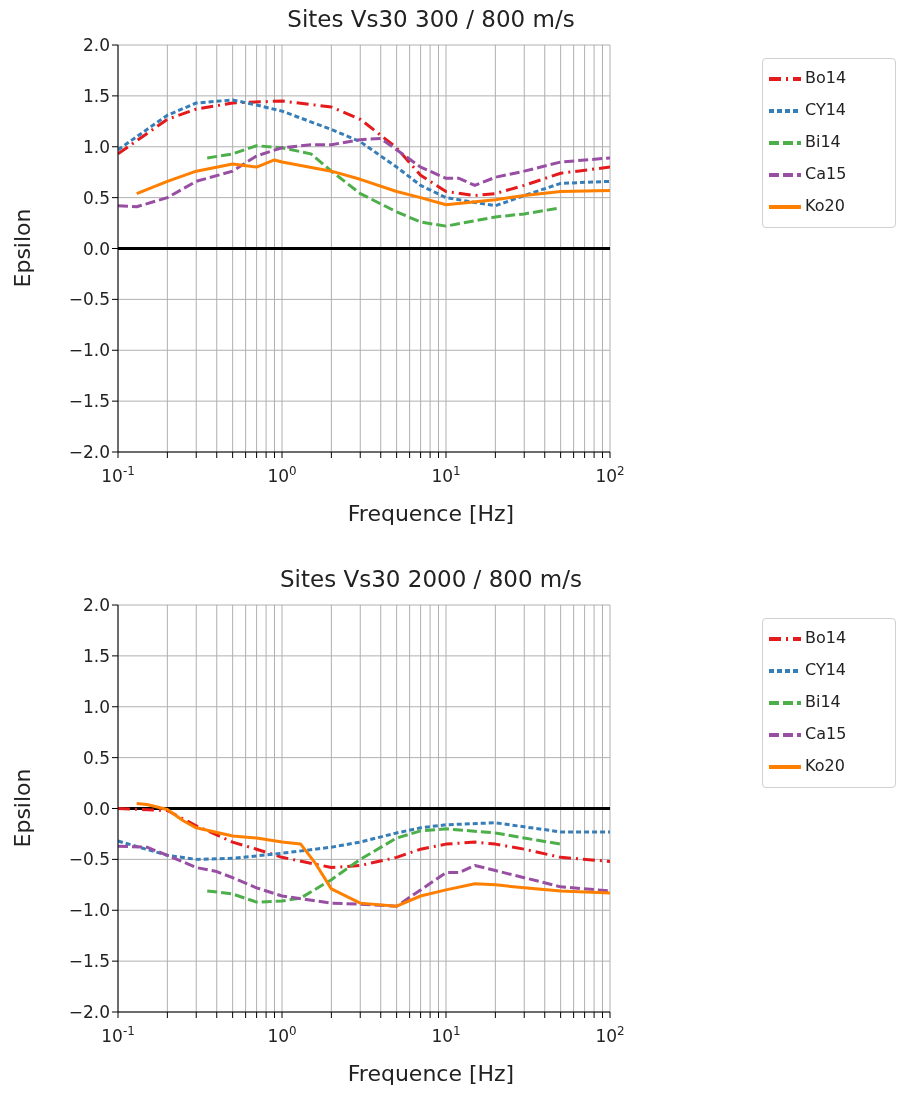 The width and height of the screenshot is (900, 1093). What do you see at coordinates (431, 579) in the screenshot?
I see `chart-title: Sites Vs30 2000 / 800 m/s` at bounding box center [431, 579].